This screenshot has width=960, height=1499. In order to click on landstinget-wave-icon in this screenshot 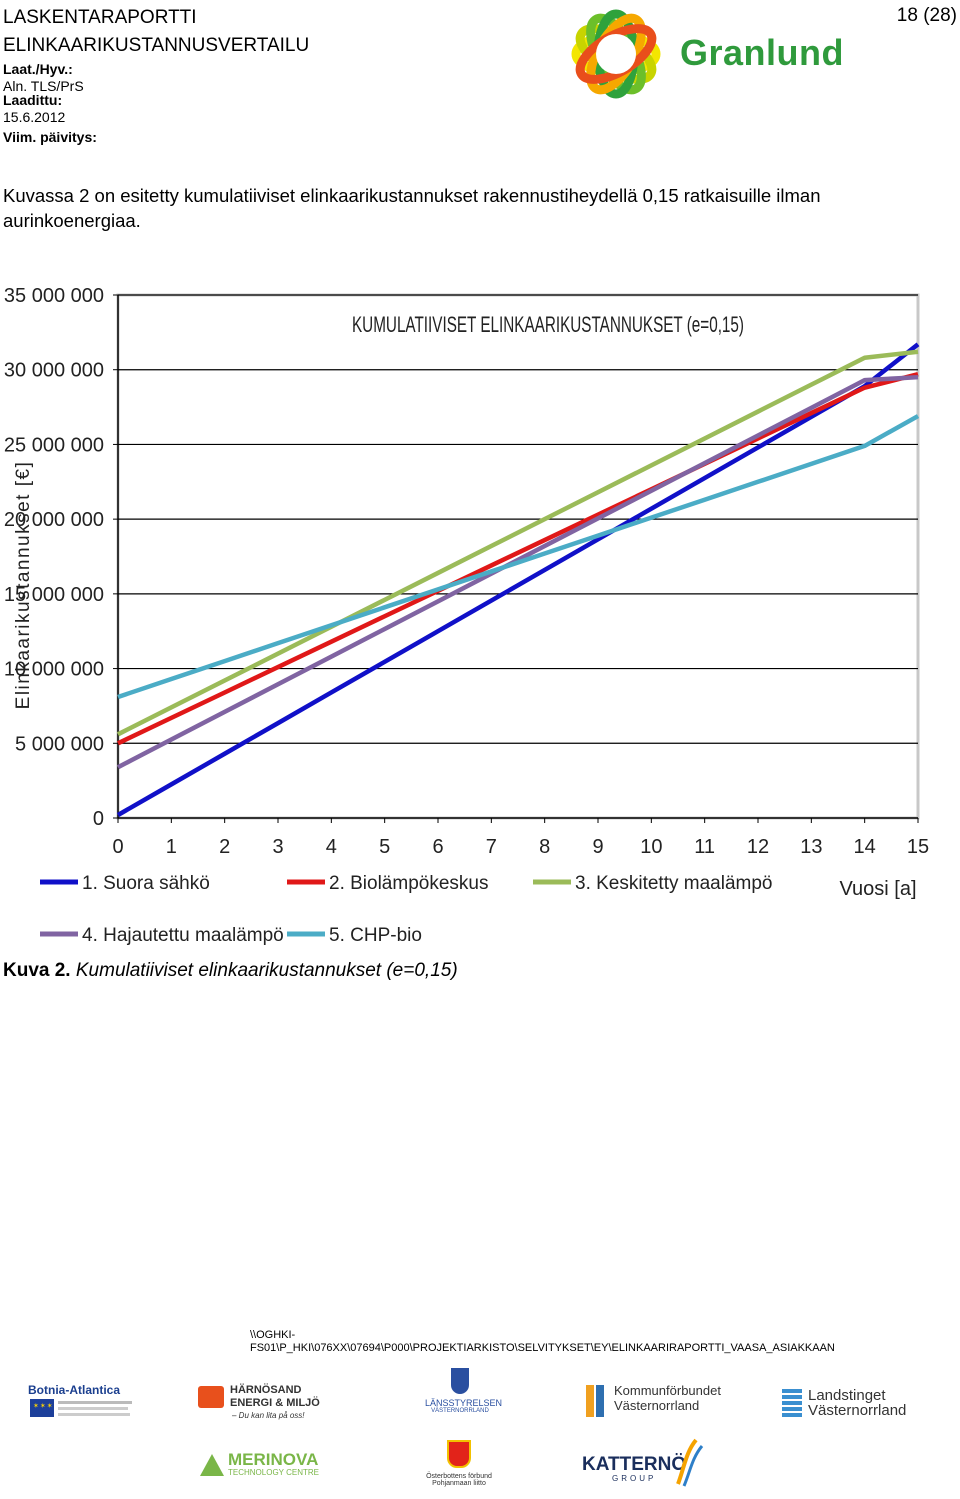, I will do `click(792, 1403)`.